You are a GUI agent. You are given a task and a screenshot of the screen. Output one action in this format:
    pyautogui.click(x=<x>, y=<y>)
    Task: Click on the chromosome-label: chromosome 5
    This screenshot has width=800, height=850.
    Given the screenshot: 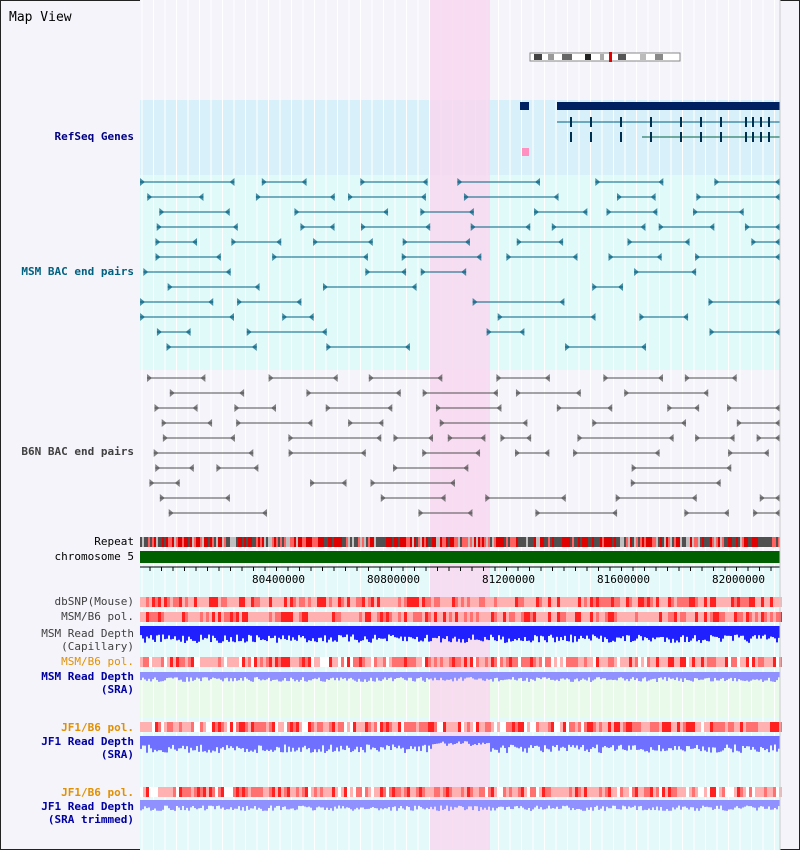 What is the action you would take?
    pyautogui.click(x=94, y=556)
    